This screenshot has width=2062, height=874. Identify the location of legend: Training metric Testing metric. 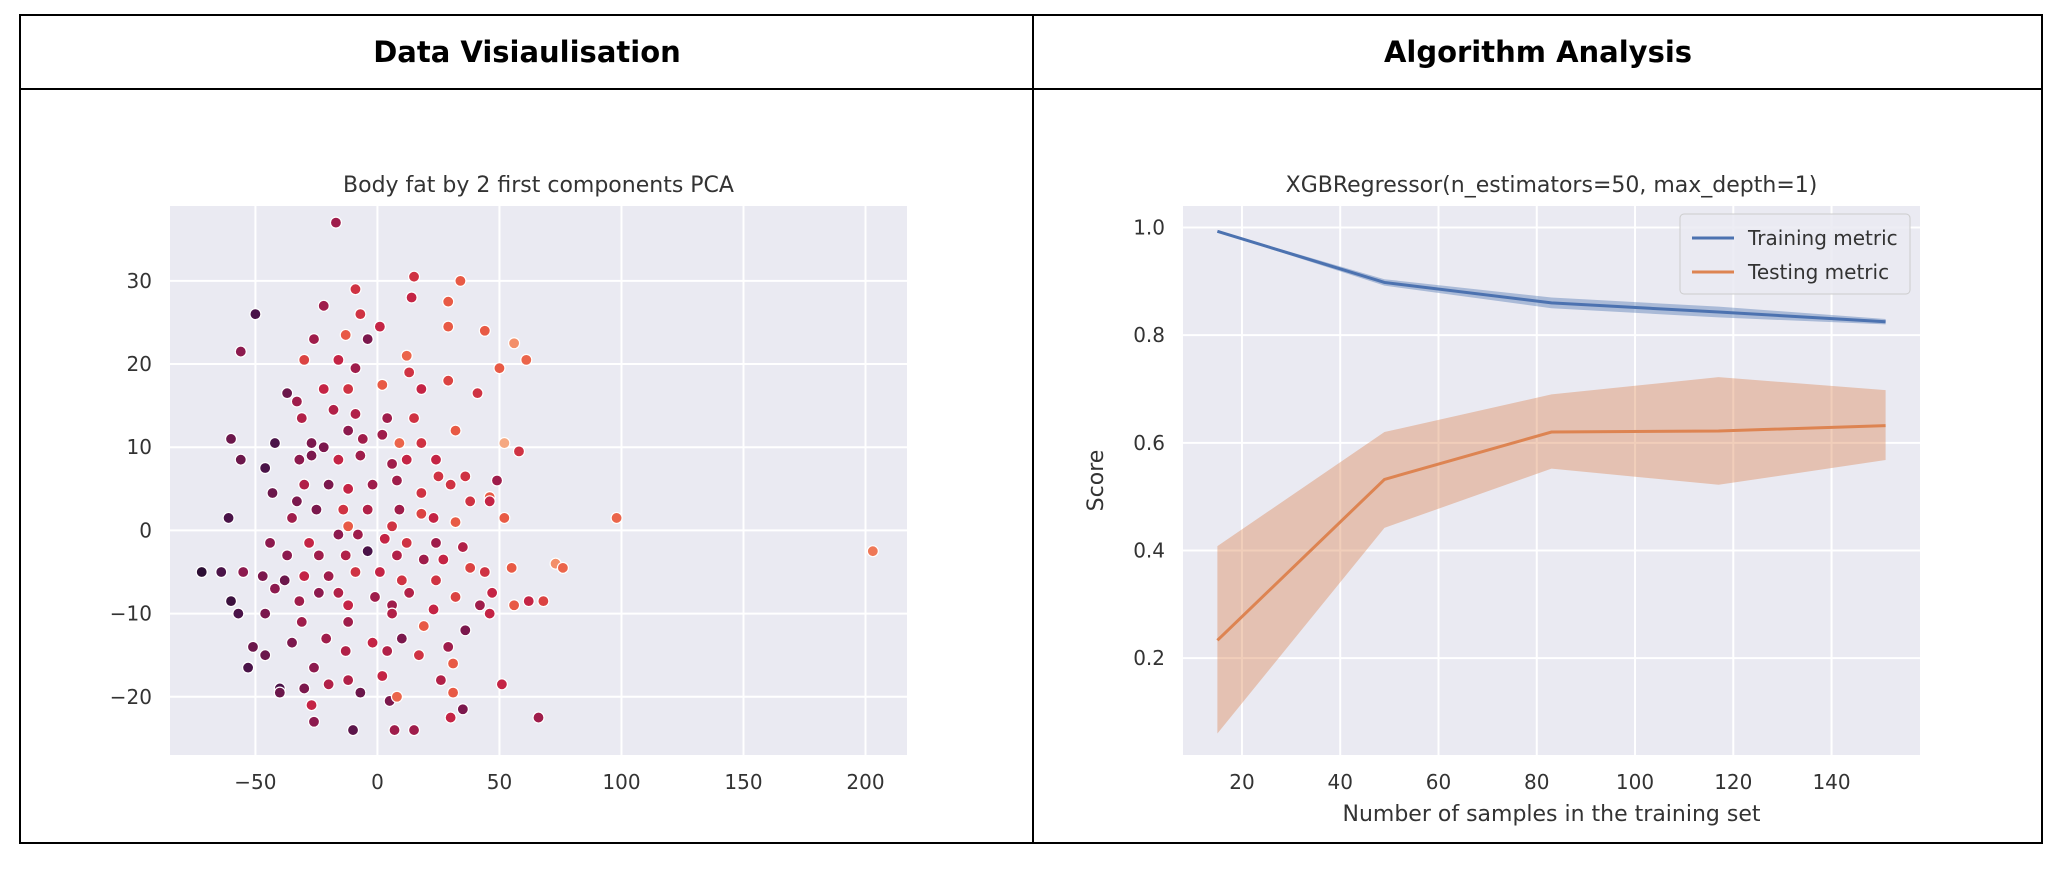
(1795, 254).